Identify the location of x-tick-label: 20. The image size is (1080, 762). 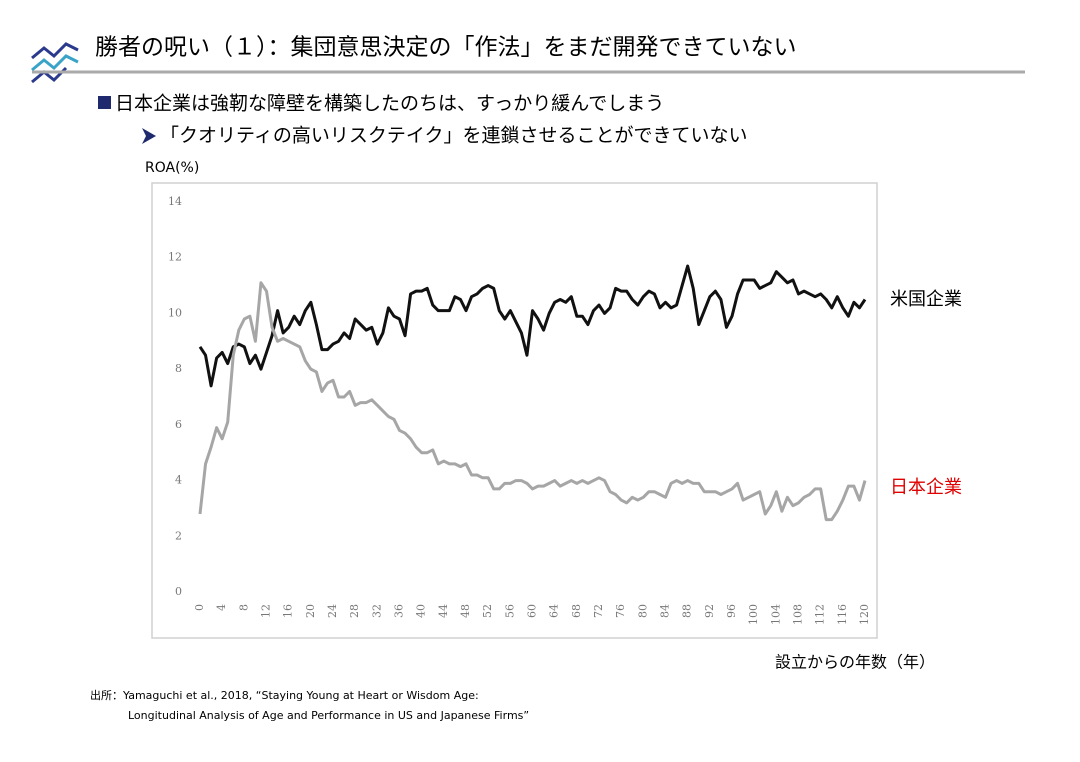
(310, 611).